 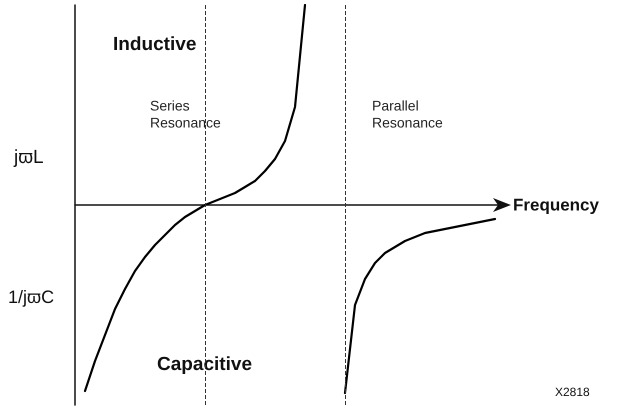 What do you see at coordinates (185, 114) in the screenshot?
I see `text: Series Resonance` at bounding box center [185, 114].